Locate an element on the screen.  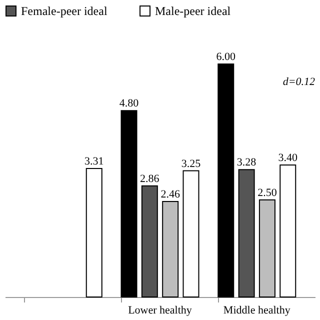
data-label: 3.28 is located at coordinates (246, 162).